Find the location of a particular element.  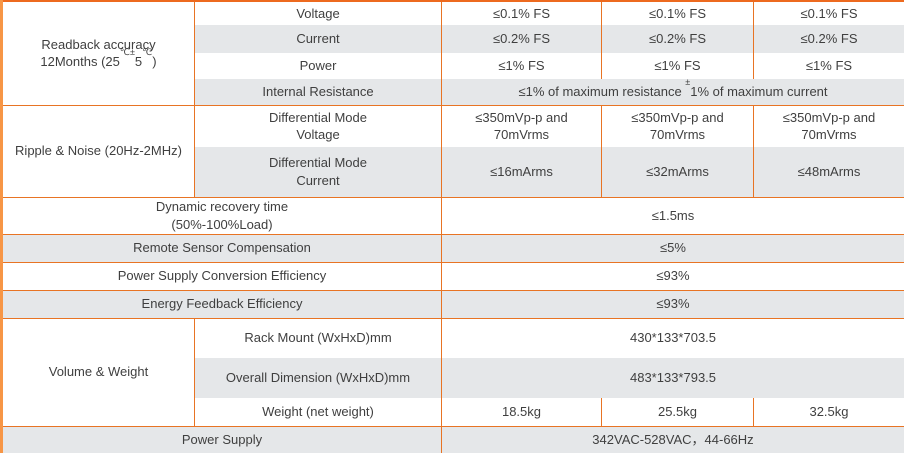

remote-sensor-value-cell: ≤5% is located at coordinates (672, 247).